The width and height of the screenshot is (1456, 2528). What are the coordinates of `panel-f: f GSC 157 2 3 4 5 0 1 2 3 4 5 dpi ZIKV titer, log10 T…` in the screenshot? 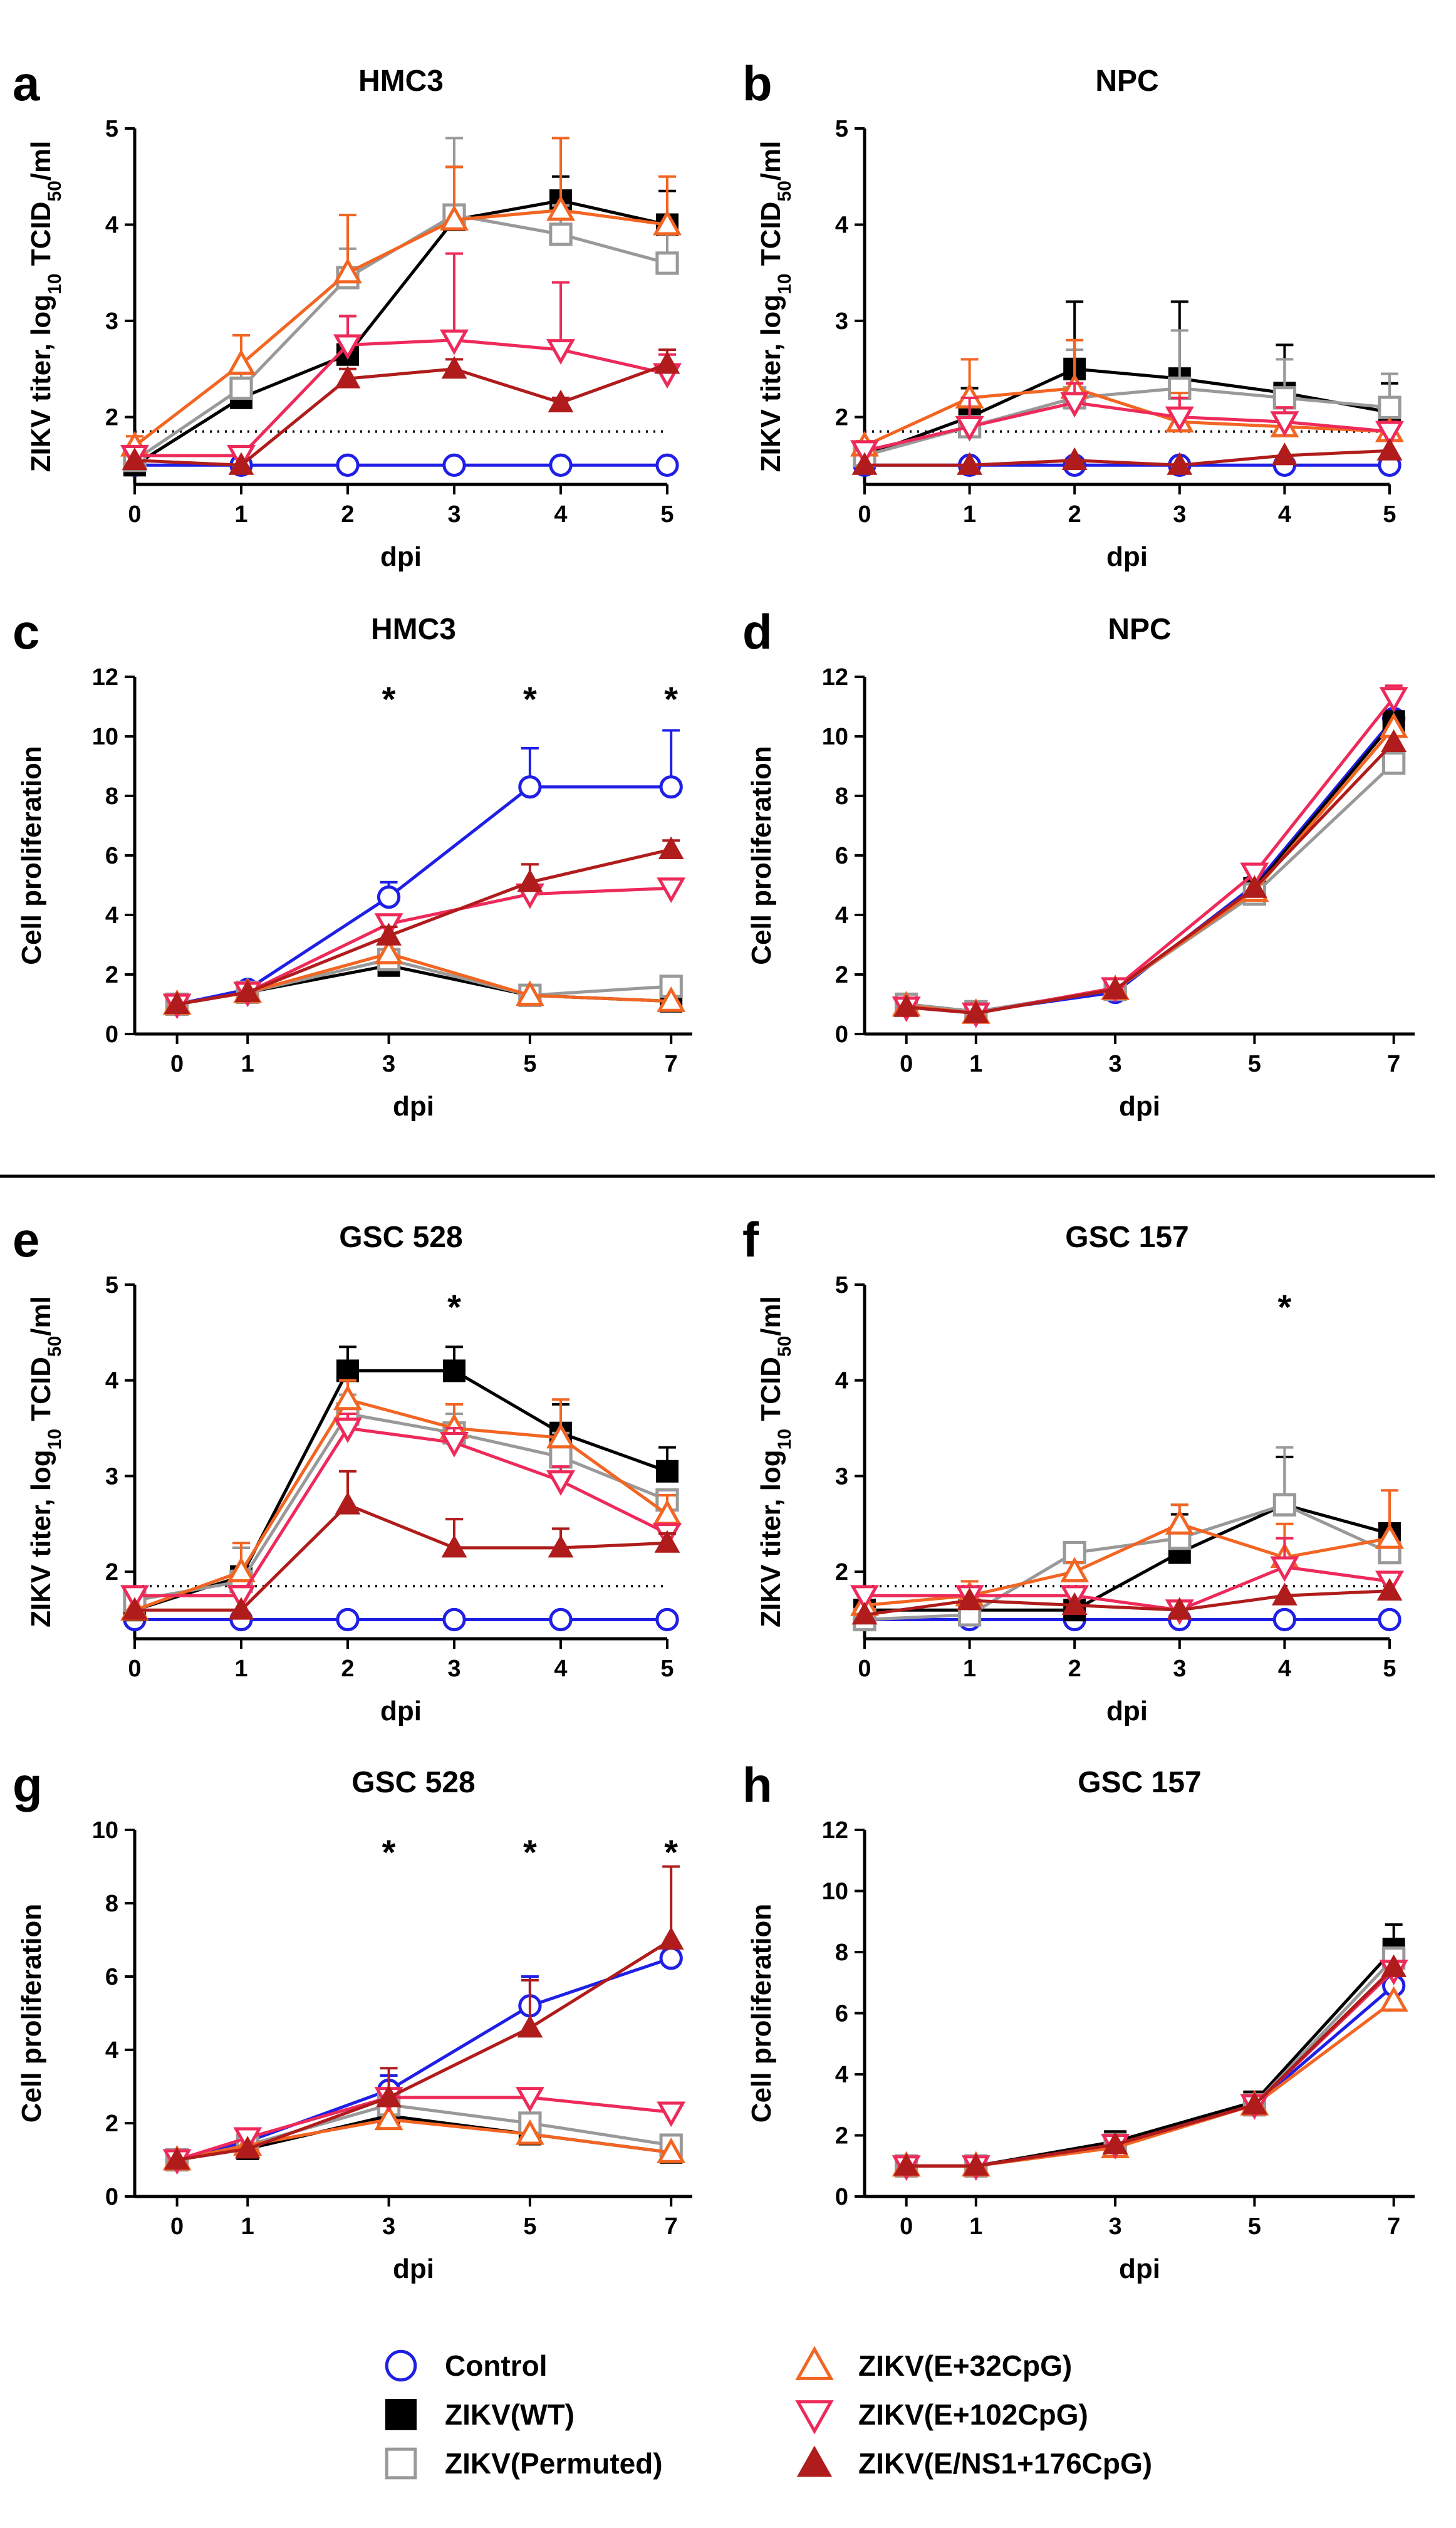 It's located at (1073, 1469).